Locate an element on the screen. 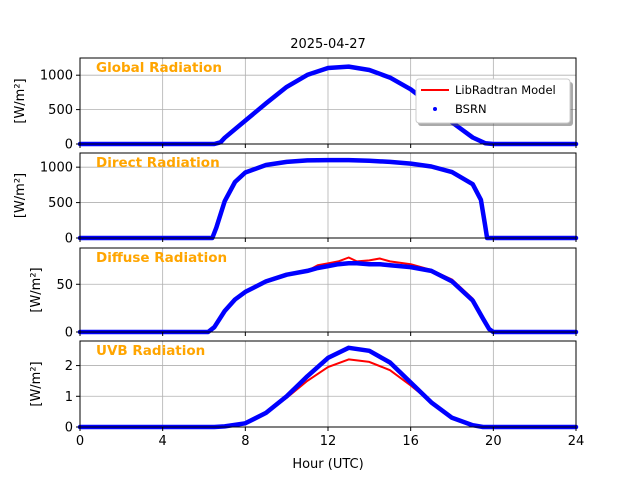  ytick-label-3-0: 0 is located at coordinates (69, 428).